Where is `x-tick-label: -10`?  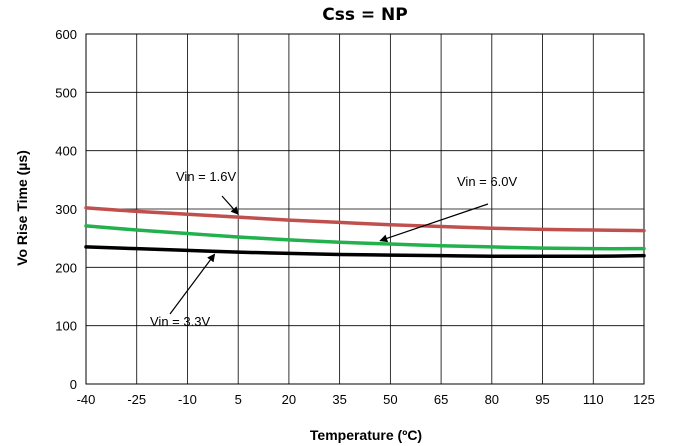
x-tick-label: -10 is located at coordinates (187, 399).